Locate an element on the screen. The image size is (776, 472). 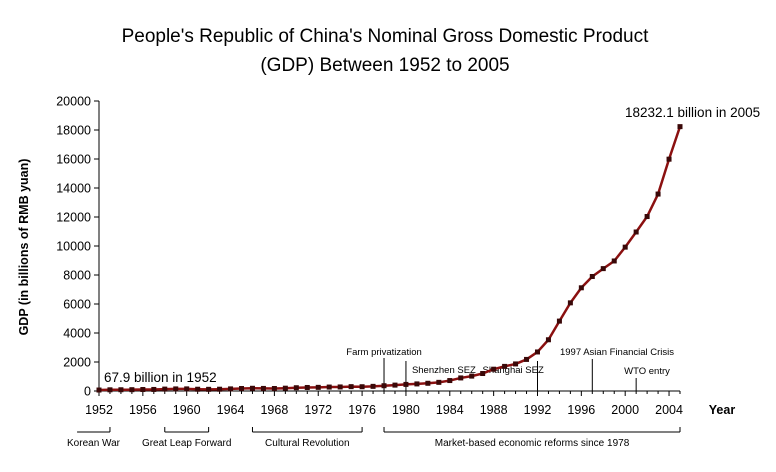
x-tick-label: 1960 is located at coordinates (187, 410).